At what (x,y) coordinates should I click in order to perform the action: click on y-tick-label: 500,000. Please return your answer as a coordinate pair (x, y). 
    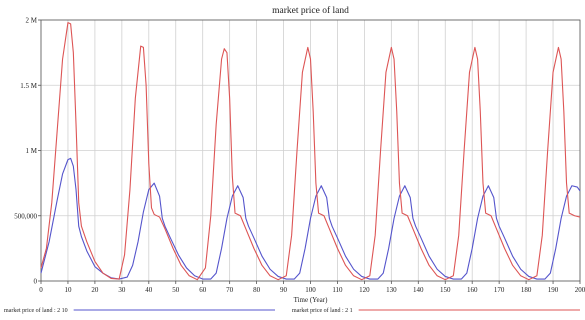
    Looking at the image, I should click on (25, 216).